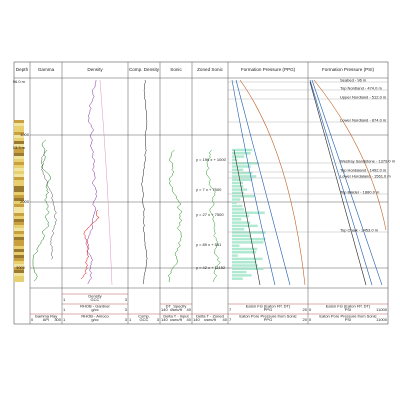 This screenshot has width=400, height=405. Describe the element at coordinates (175, 216) in the screenshot. I see `sonic-curve` at that location.